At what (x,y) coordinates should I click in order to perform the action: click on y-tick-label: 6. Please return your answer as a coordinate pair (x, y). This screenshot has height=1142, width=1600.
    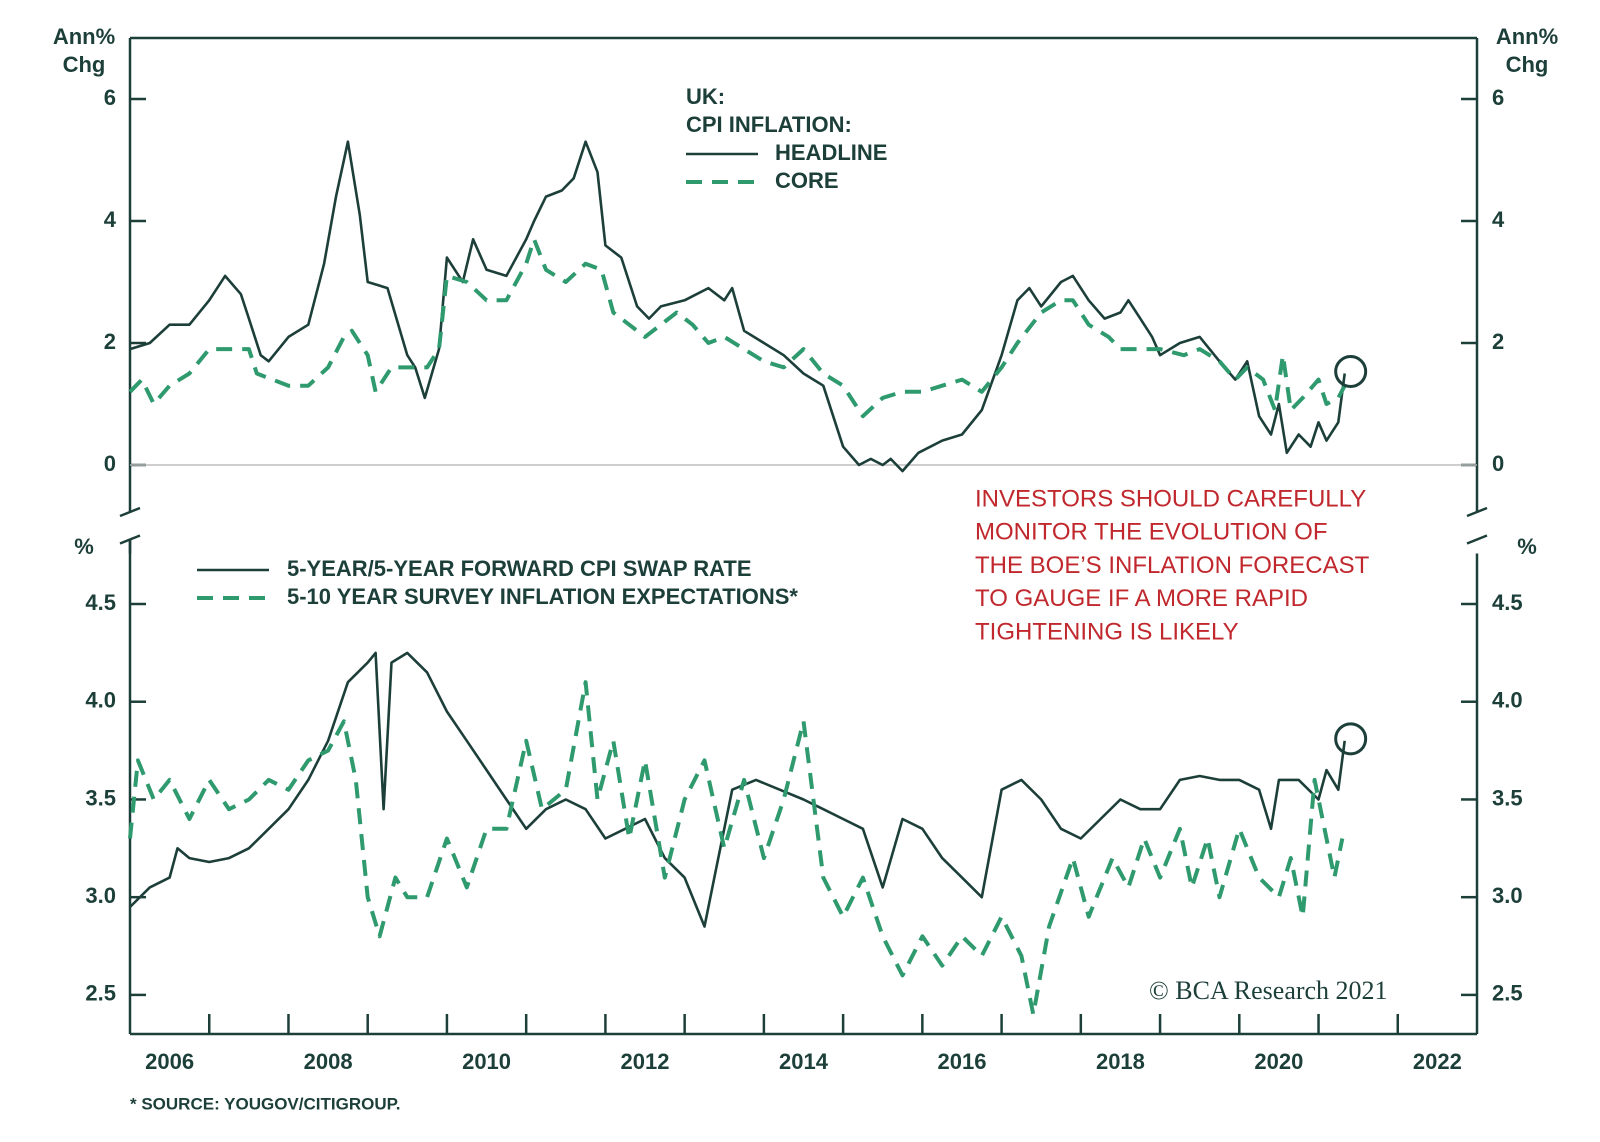
    Looking at the image, I should click on (110, 97).